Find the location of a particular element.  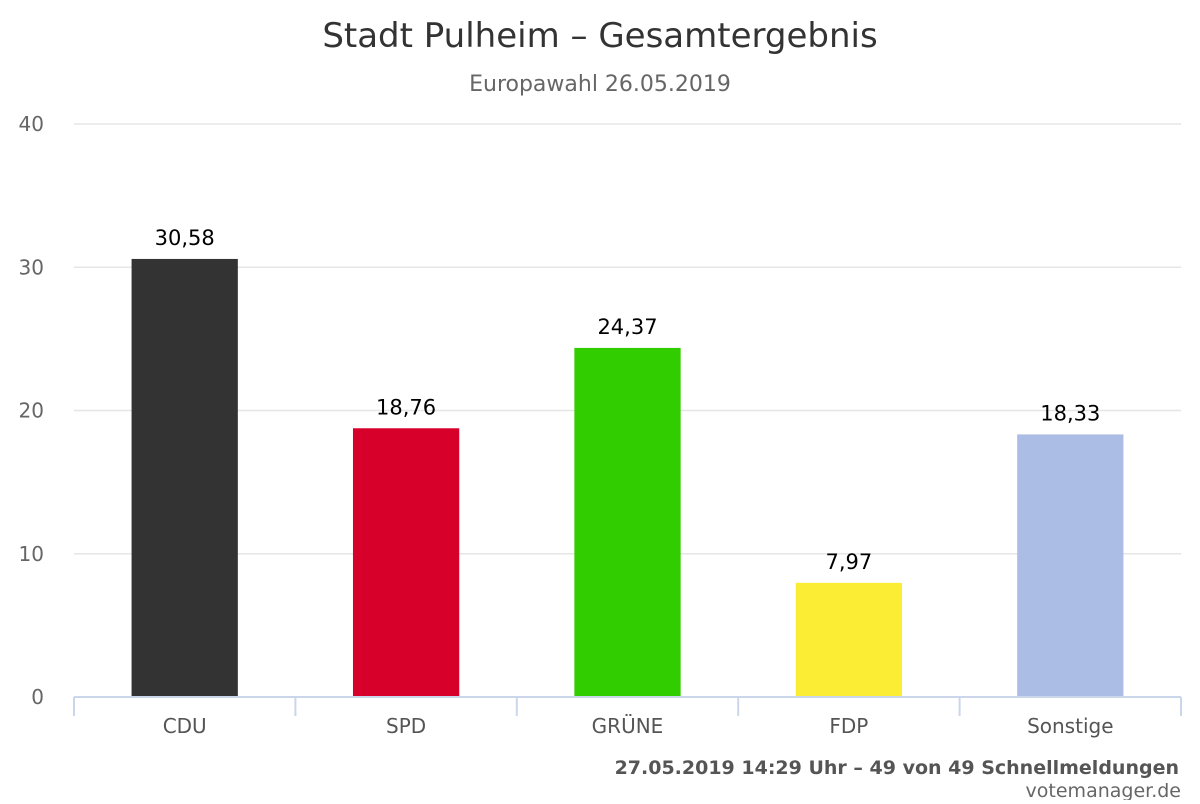

y-tick-label: 30 is located at coordinates (31, 267).